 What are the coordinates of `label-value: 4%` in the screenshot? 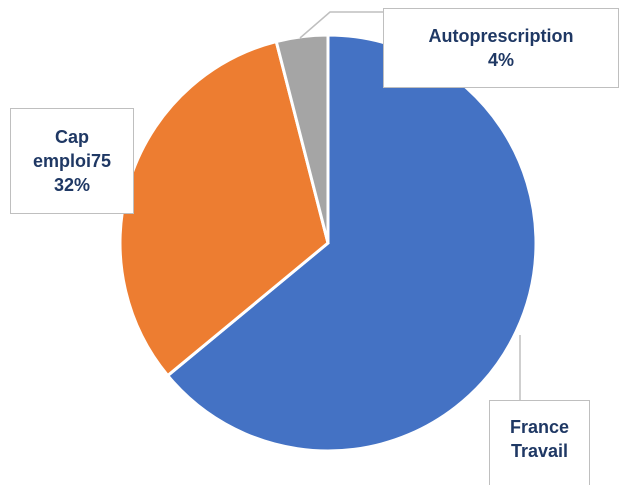 It's located at (500, 60).